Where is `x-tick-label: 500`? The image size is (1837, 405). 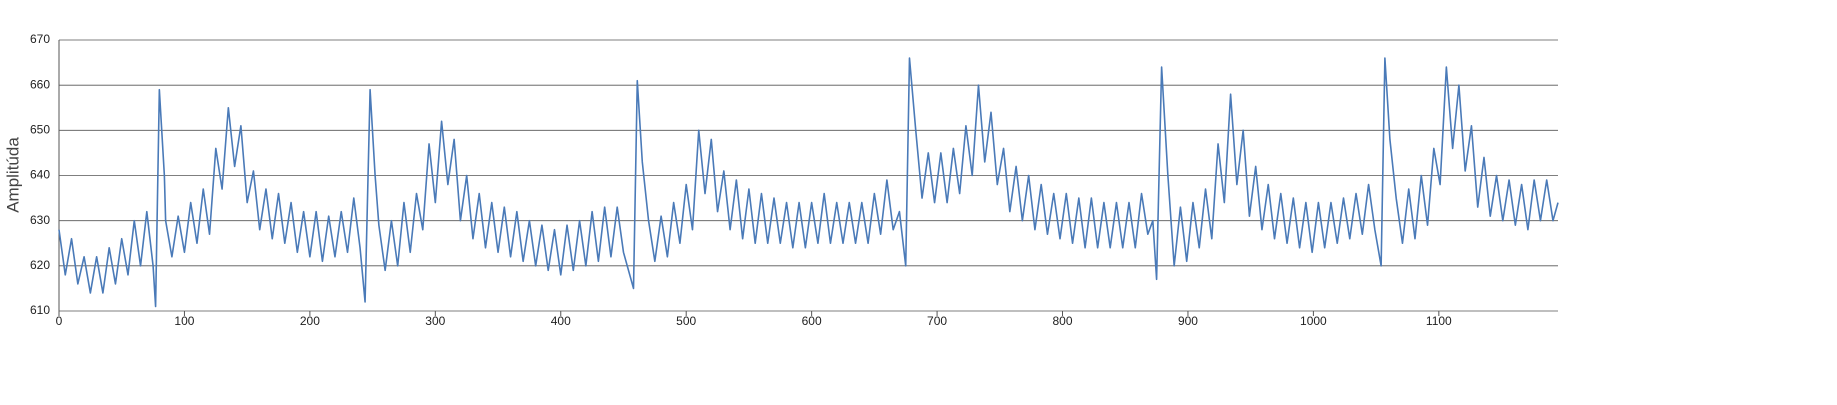
x-tick-label: 500 is located at coordinates (686, 321).